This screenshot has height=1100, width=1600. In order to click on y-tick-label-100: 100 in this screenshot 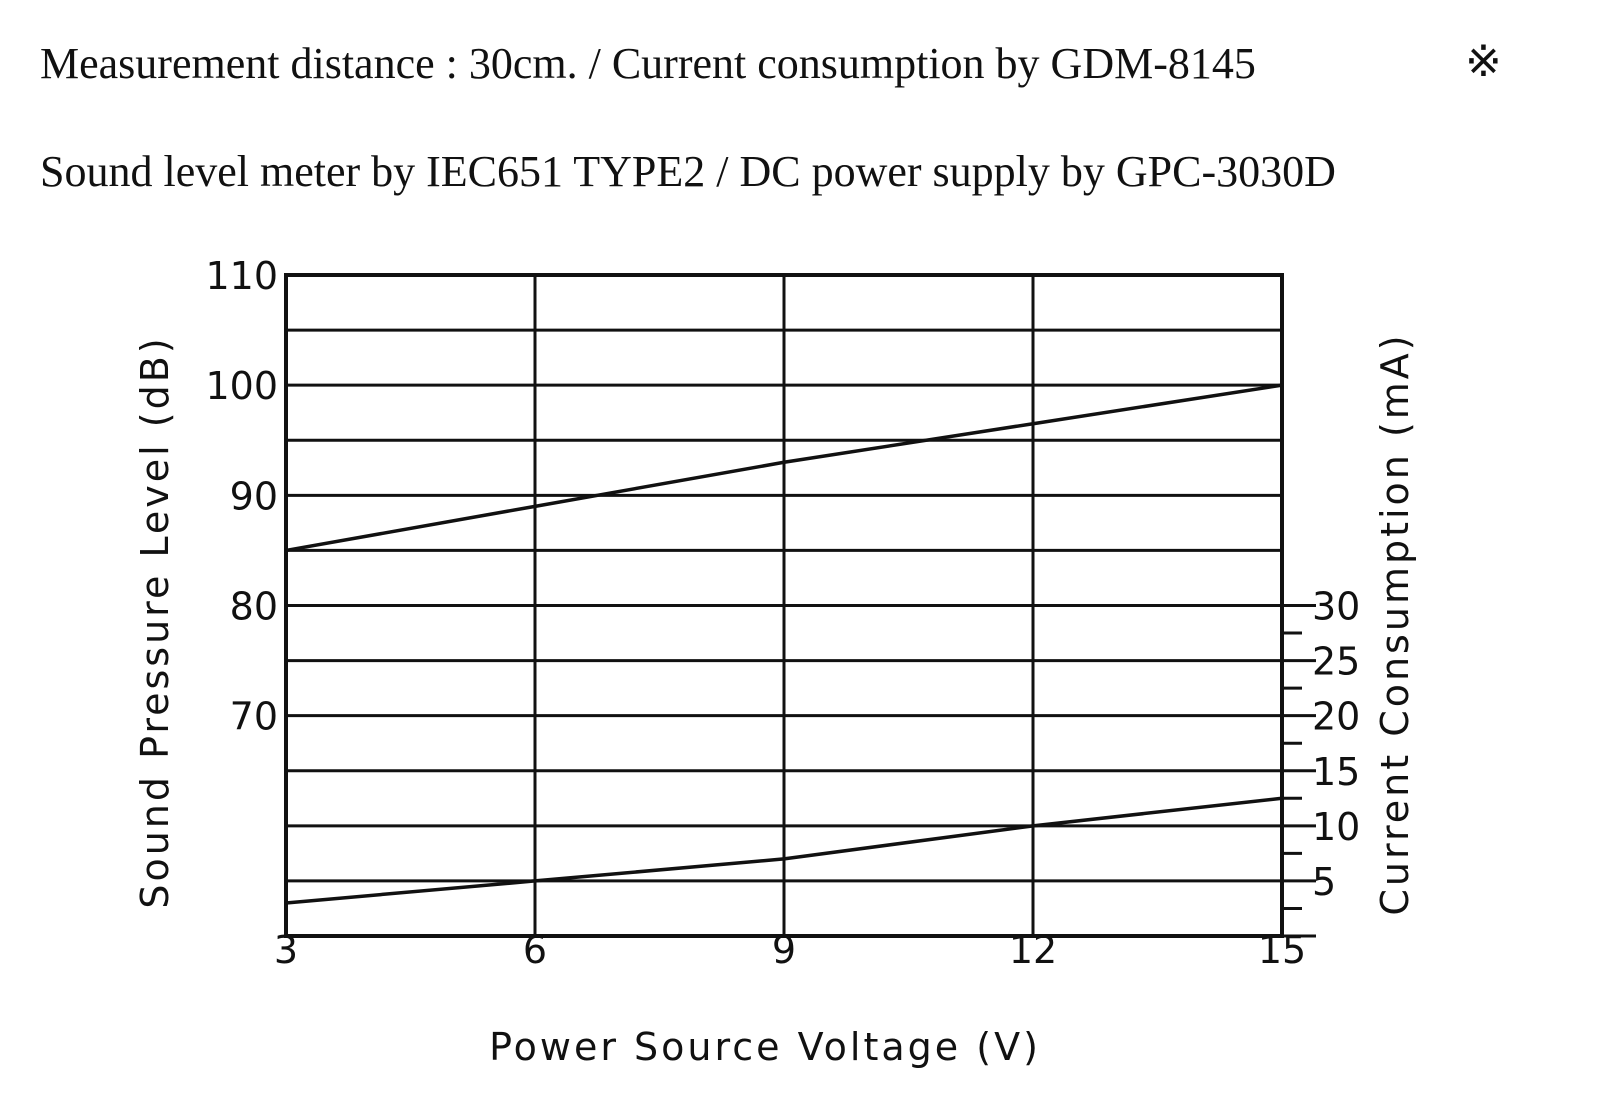, I will do `click(241, 386)`.